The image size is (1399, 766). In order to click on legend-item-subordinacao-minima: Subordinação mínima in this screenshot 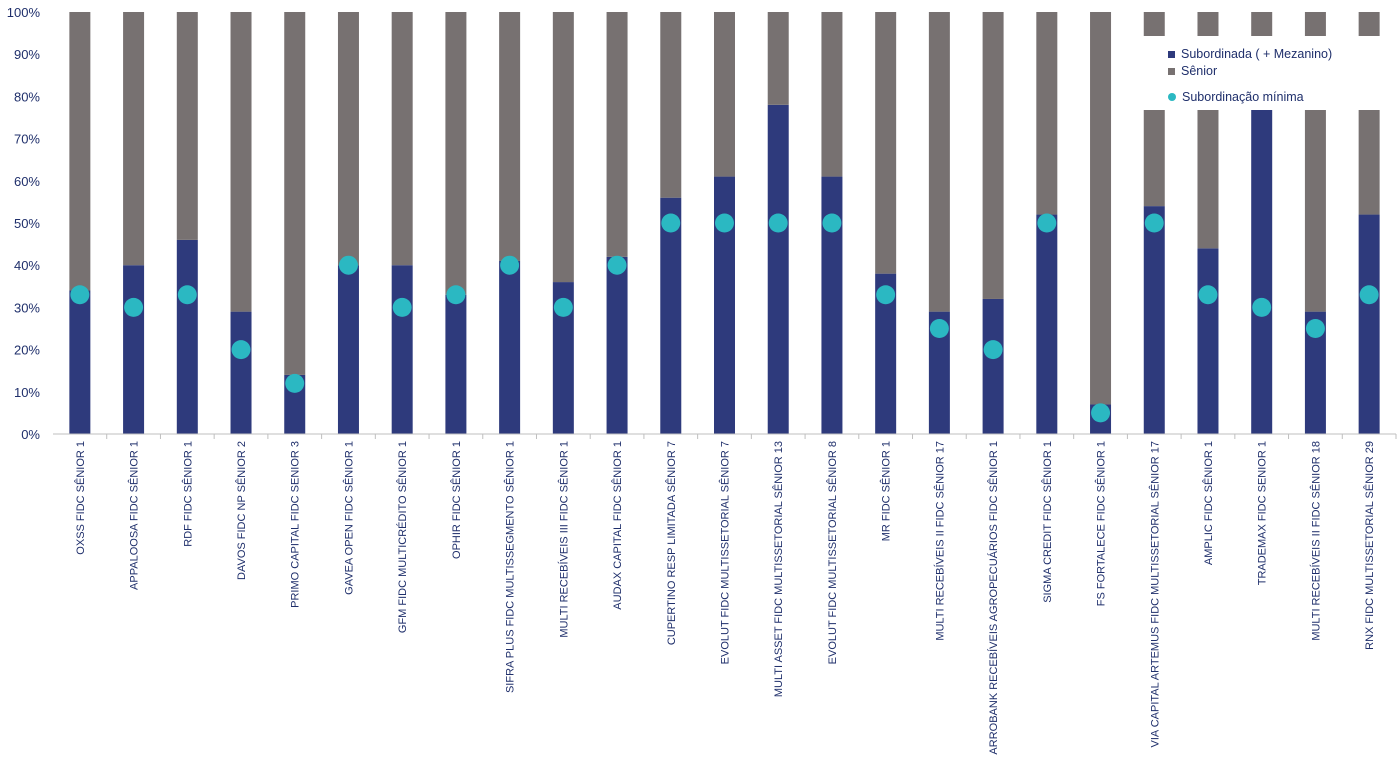, I will do `click(1236, 97)`.